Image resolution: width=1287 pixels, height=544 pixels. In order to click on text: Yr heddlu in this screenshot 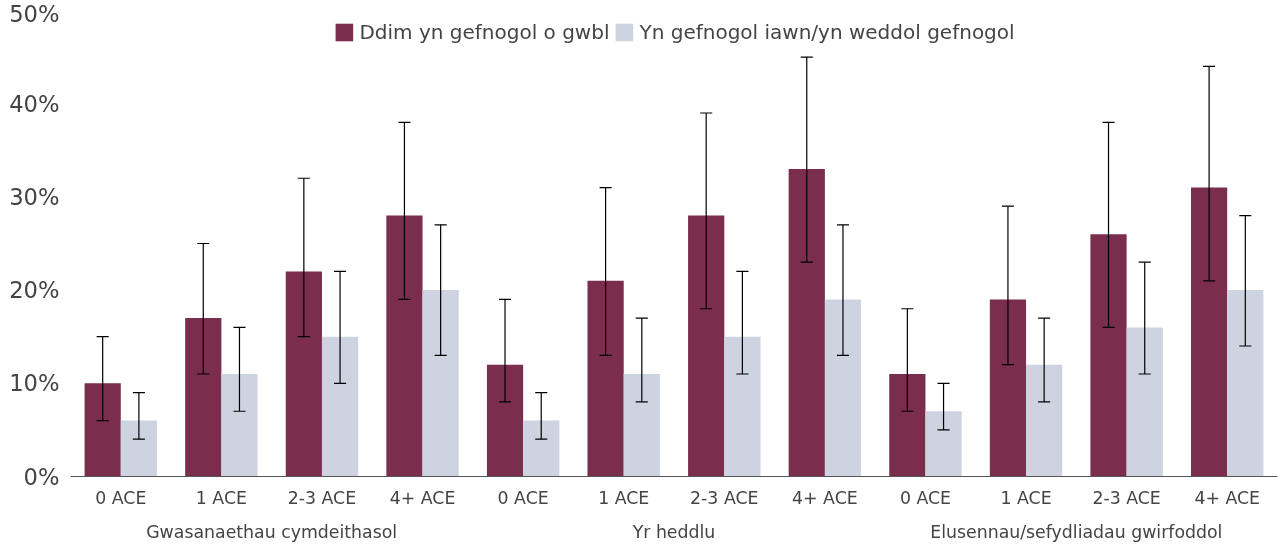, I will do `click(673, 531)`.